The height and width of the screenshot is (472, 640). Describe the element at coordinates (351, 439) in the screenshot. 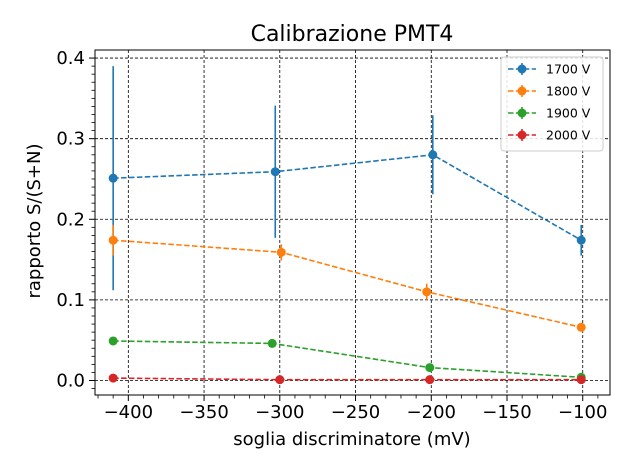

I see `x-axis-label: soglia discriminatore (mV)` at that location.